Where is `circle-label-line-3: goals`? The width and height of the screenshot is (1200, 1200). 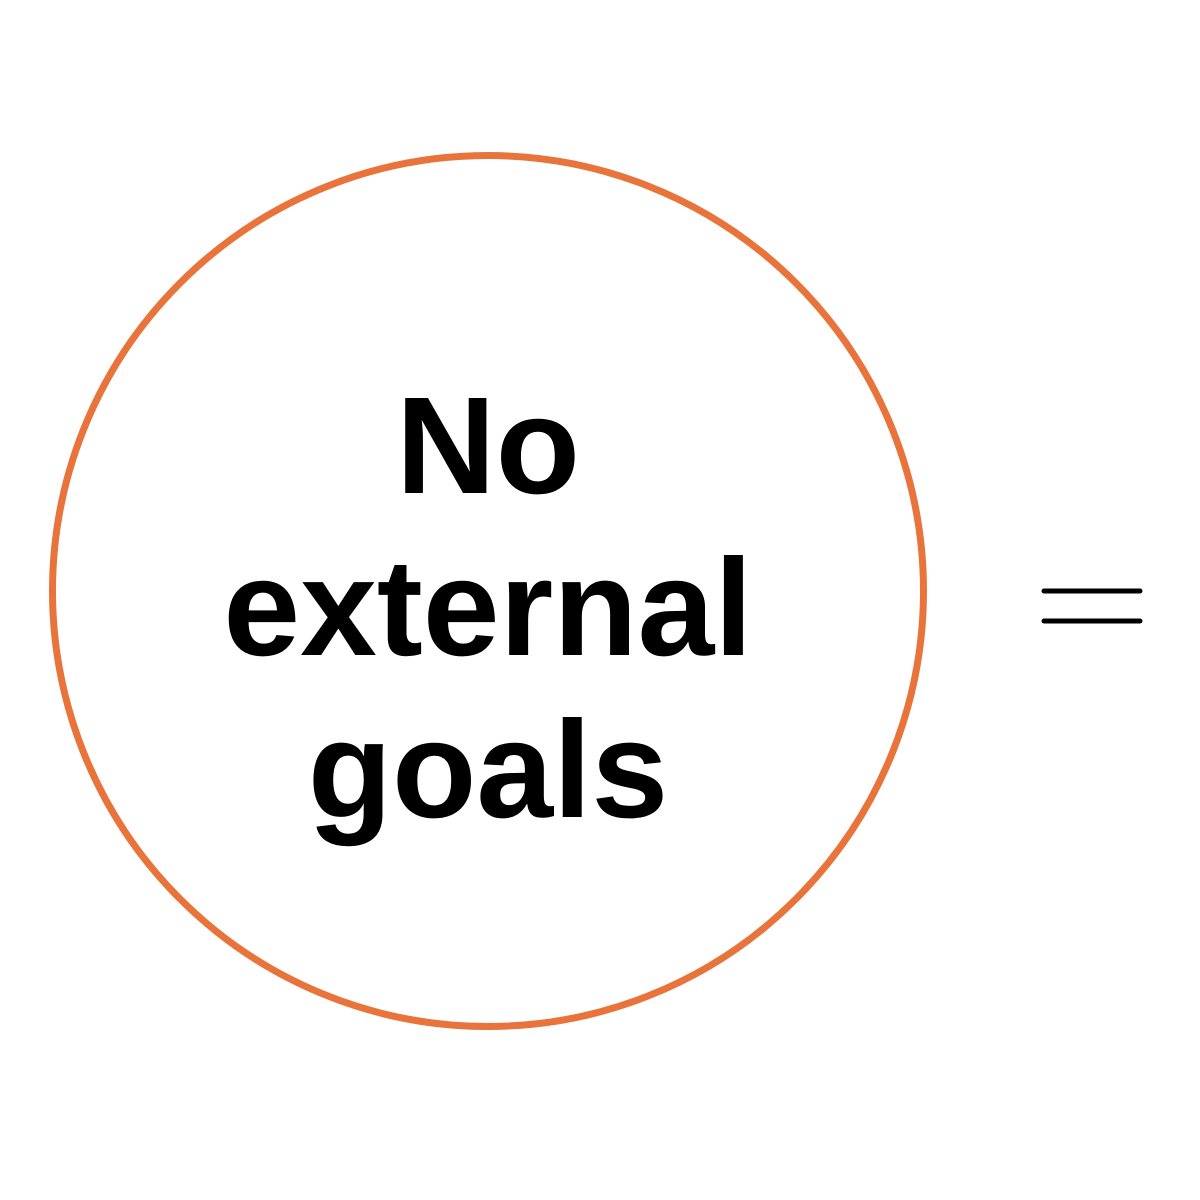 circle-label-line-3: goals is located at coordinates (488, 770).